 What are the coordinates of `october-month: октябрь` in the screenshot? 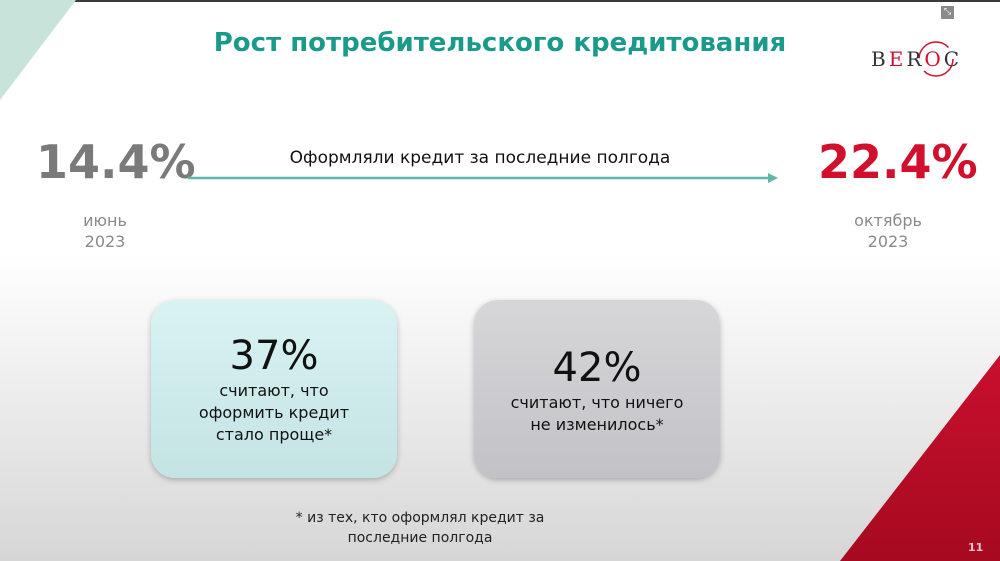 It's located at (888, 220).